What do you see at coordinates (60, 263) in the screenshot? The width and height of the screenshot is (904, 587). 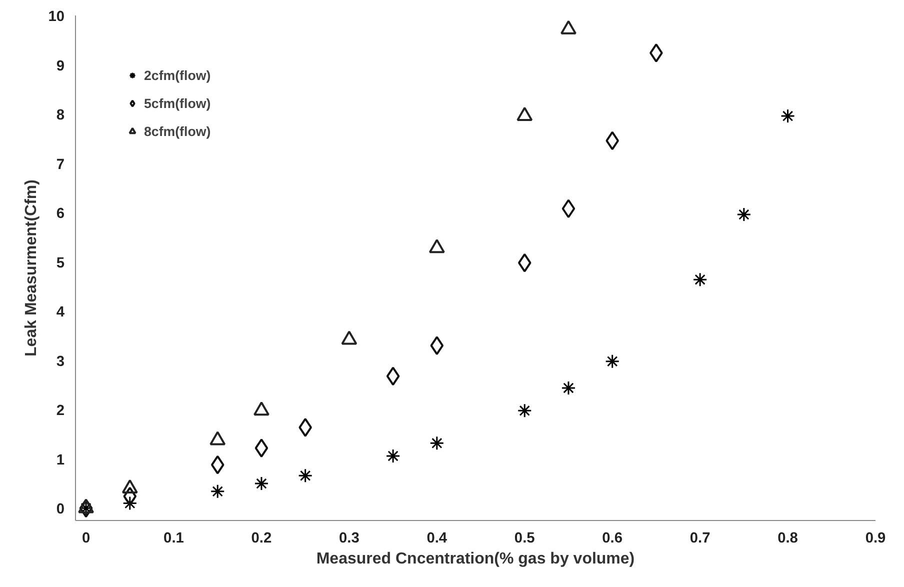 I see `y-tick-label: 5` at bounding box center [60, 263].